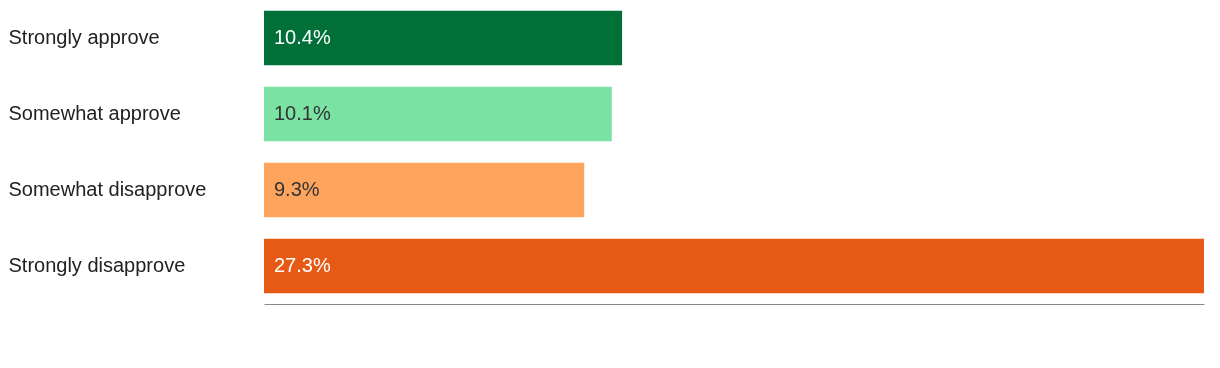  What do you see at coordinates (302, 113) in the screenshot?
I see `data-label: 10.1%` at bounding box center [302, 113].